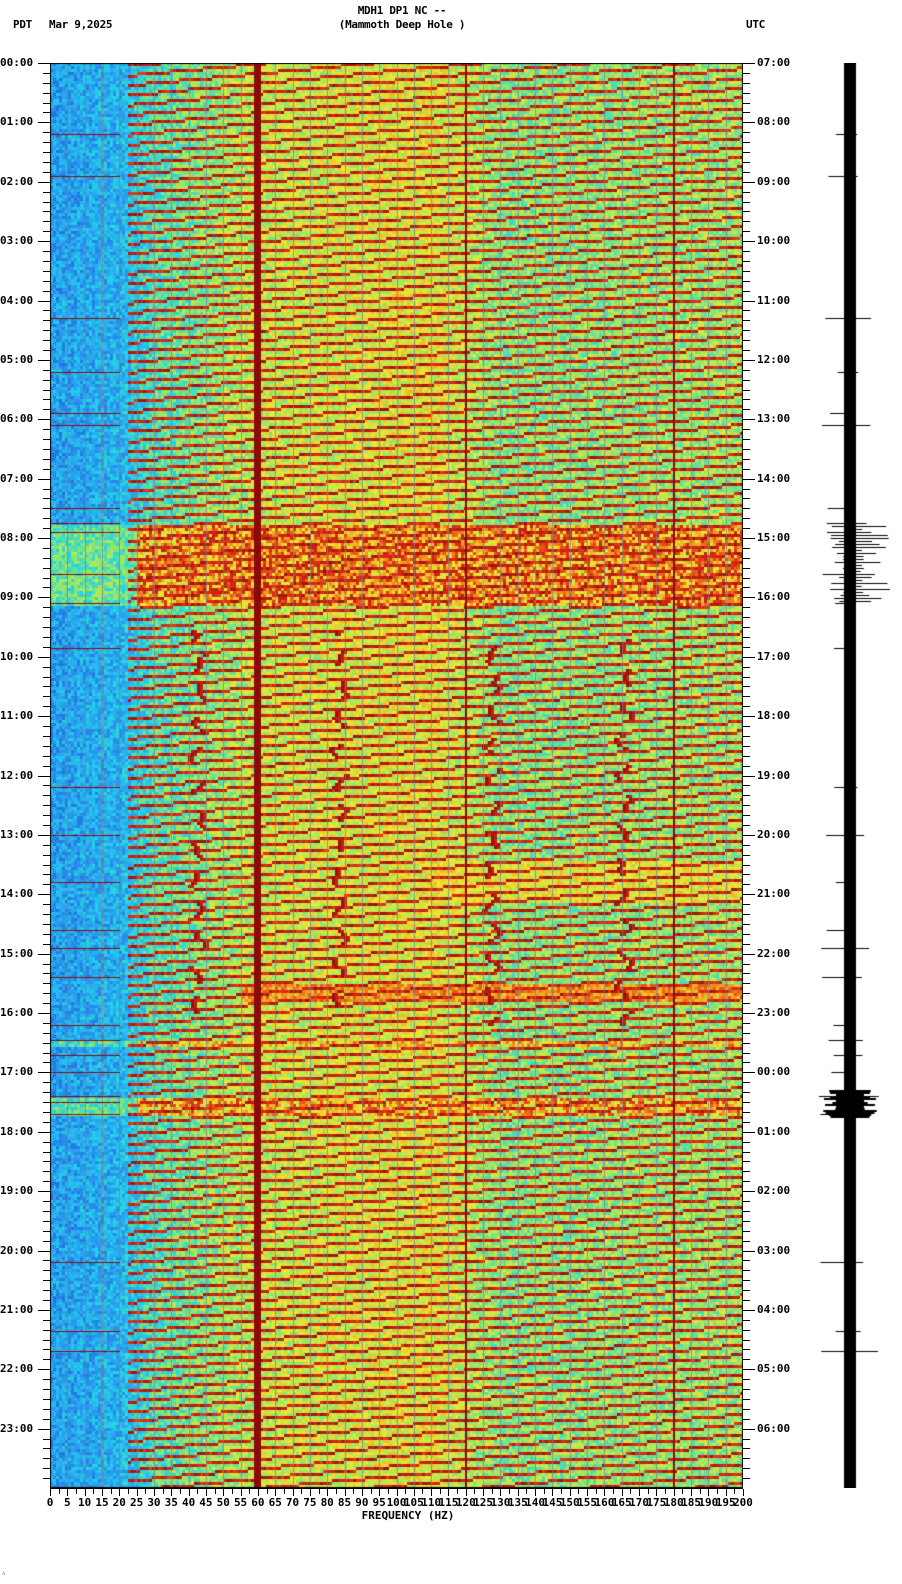  Describe the element at coordinates (774, 478) in the screenshot. I see `y-tick-label-right: 14:00` at that location.